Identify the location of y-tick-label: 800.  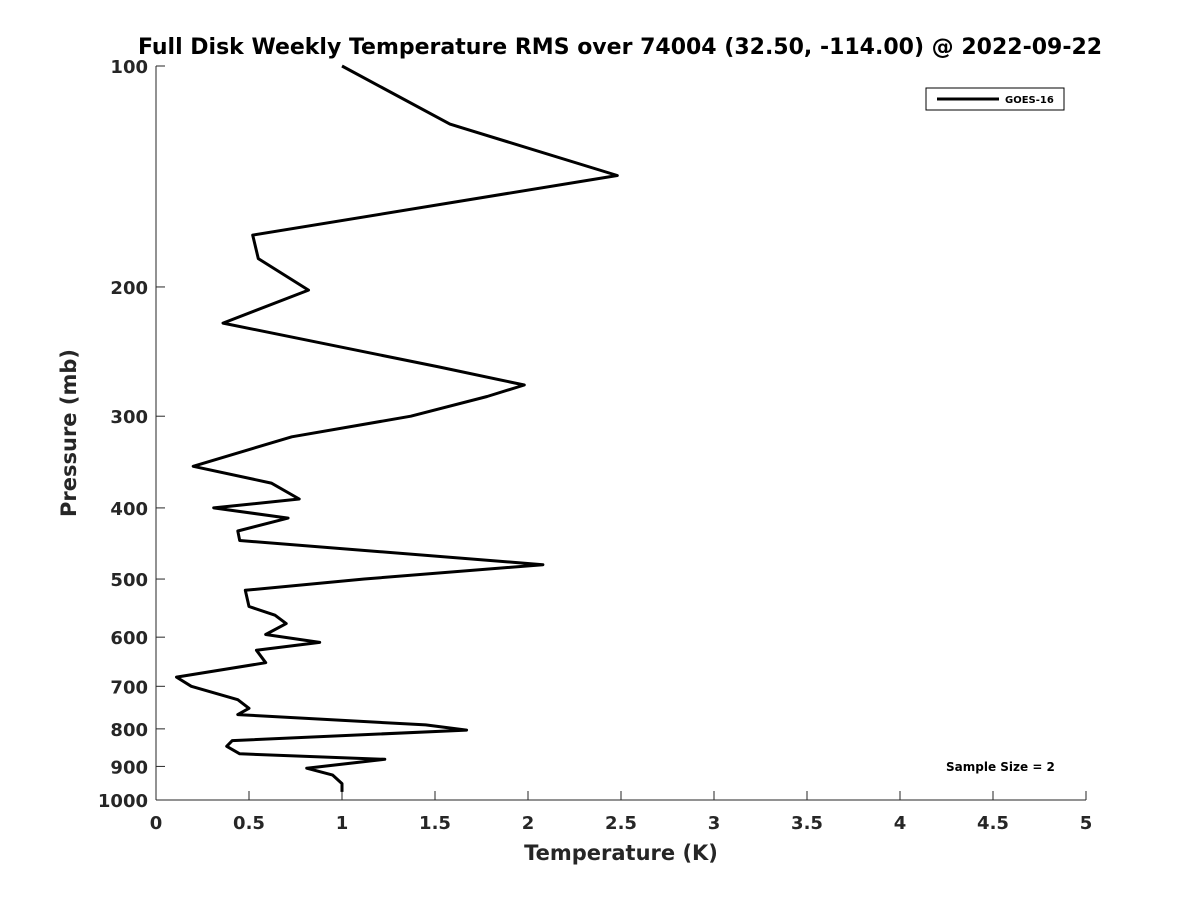
(129, 730).